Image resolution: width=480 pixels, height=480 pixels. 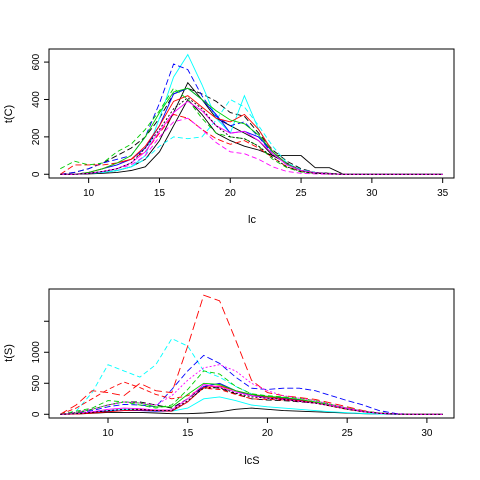 I want to click on top-plot-y-label: t(C), so click(x=9, y=114).